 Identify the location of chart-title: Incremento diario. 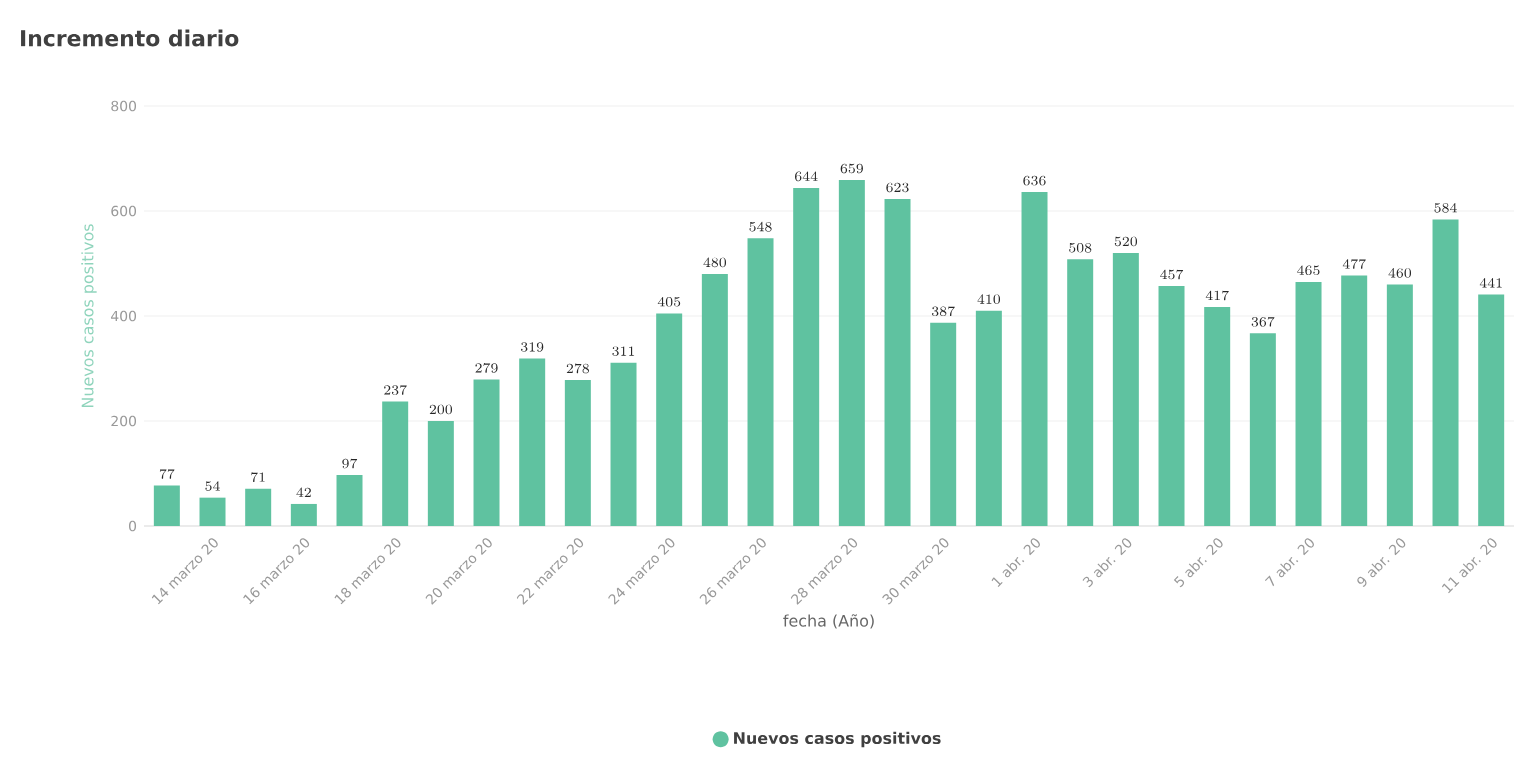
(130, 38).